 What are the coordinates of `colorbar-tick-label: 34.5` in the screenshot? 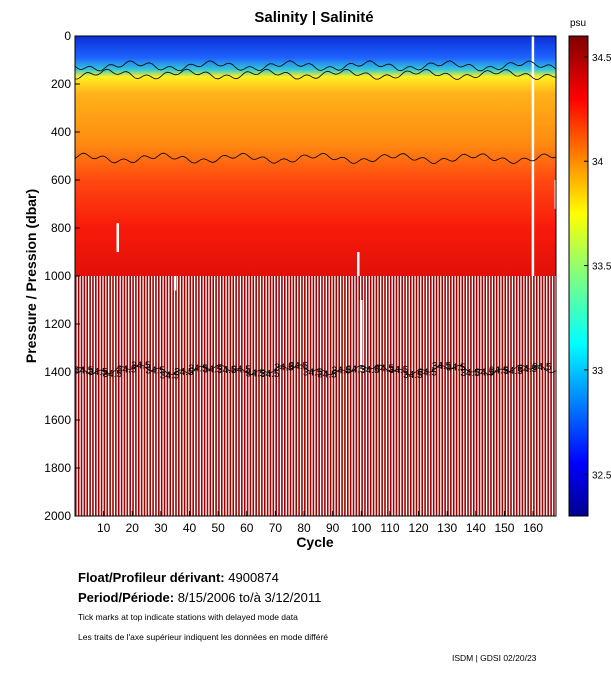 It's located at (601, 58).